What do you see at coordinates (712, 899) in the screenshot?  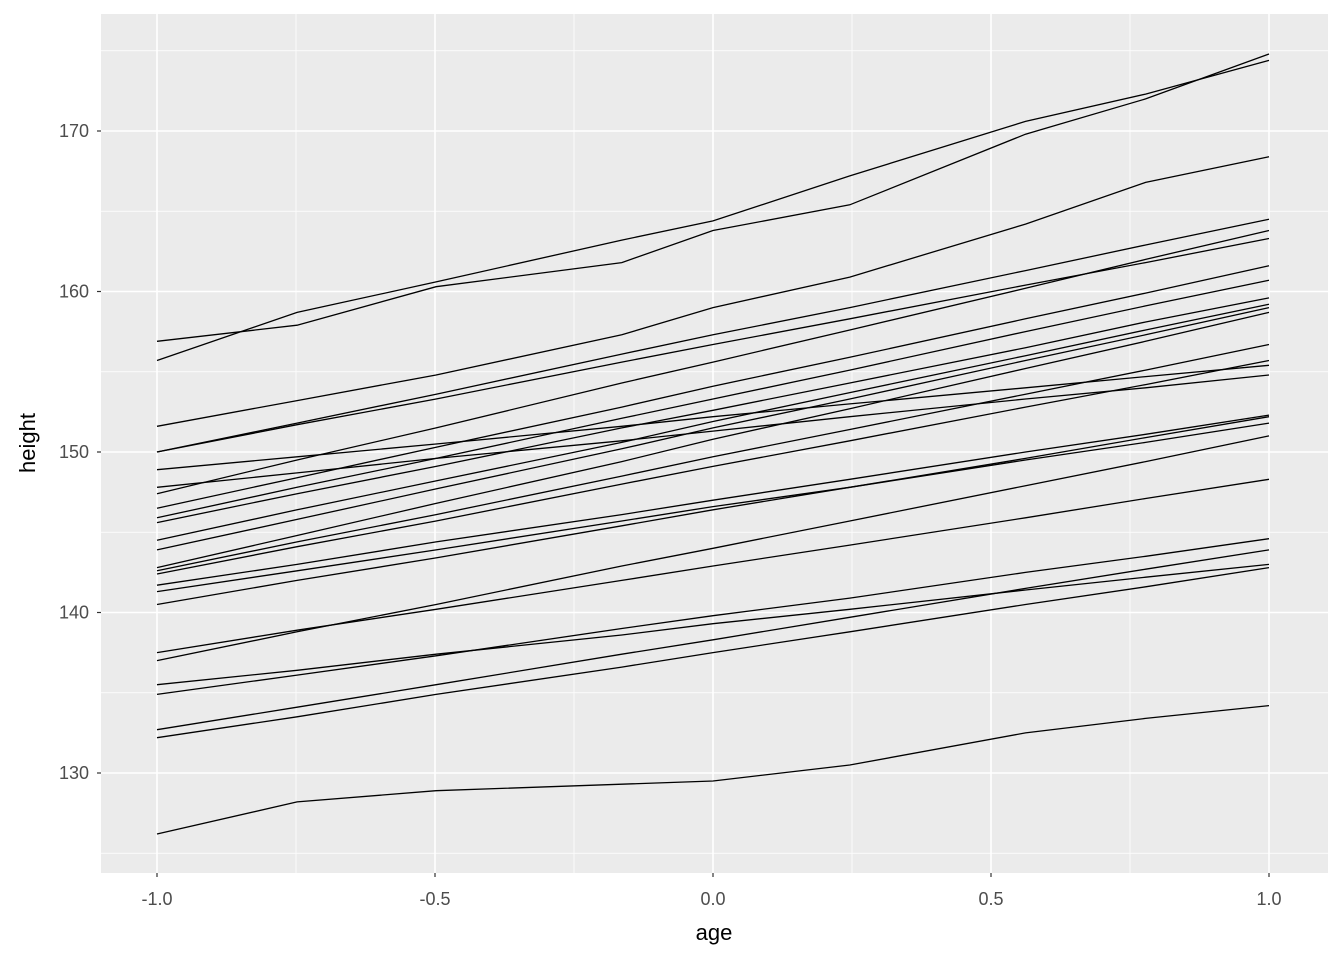 I see `x-tick-label: 0.0` at bounding box center [712, 899].